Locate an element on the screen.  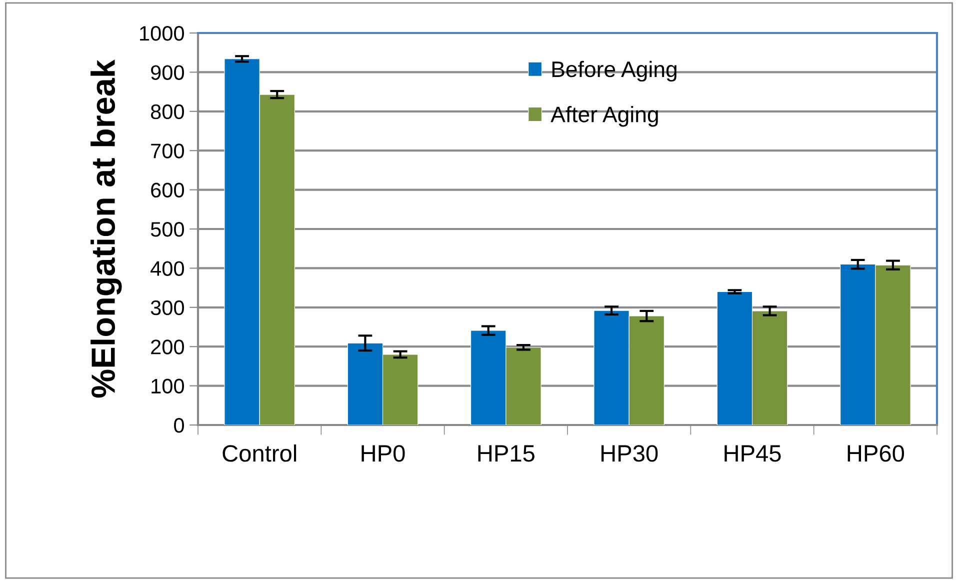
y-tick-label: 600 is located at coordinates (167, 190).